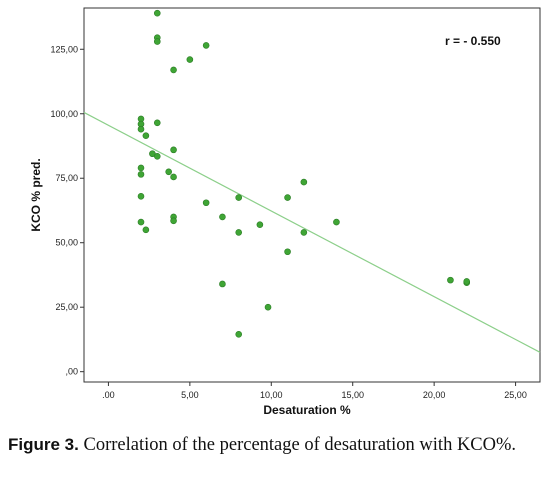  Describe the element at coordinates (314, 391) in the screenshot. I see `x-axis-ticks: .00 5,00 10,00 15,00 20,00 25,00` at that location.